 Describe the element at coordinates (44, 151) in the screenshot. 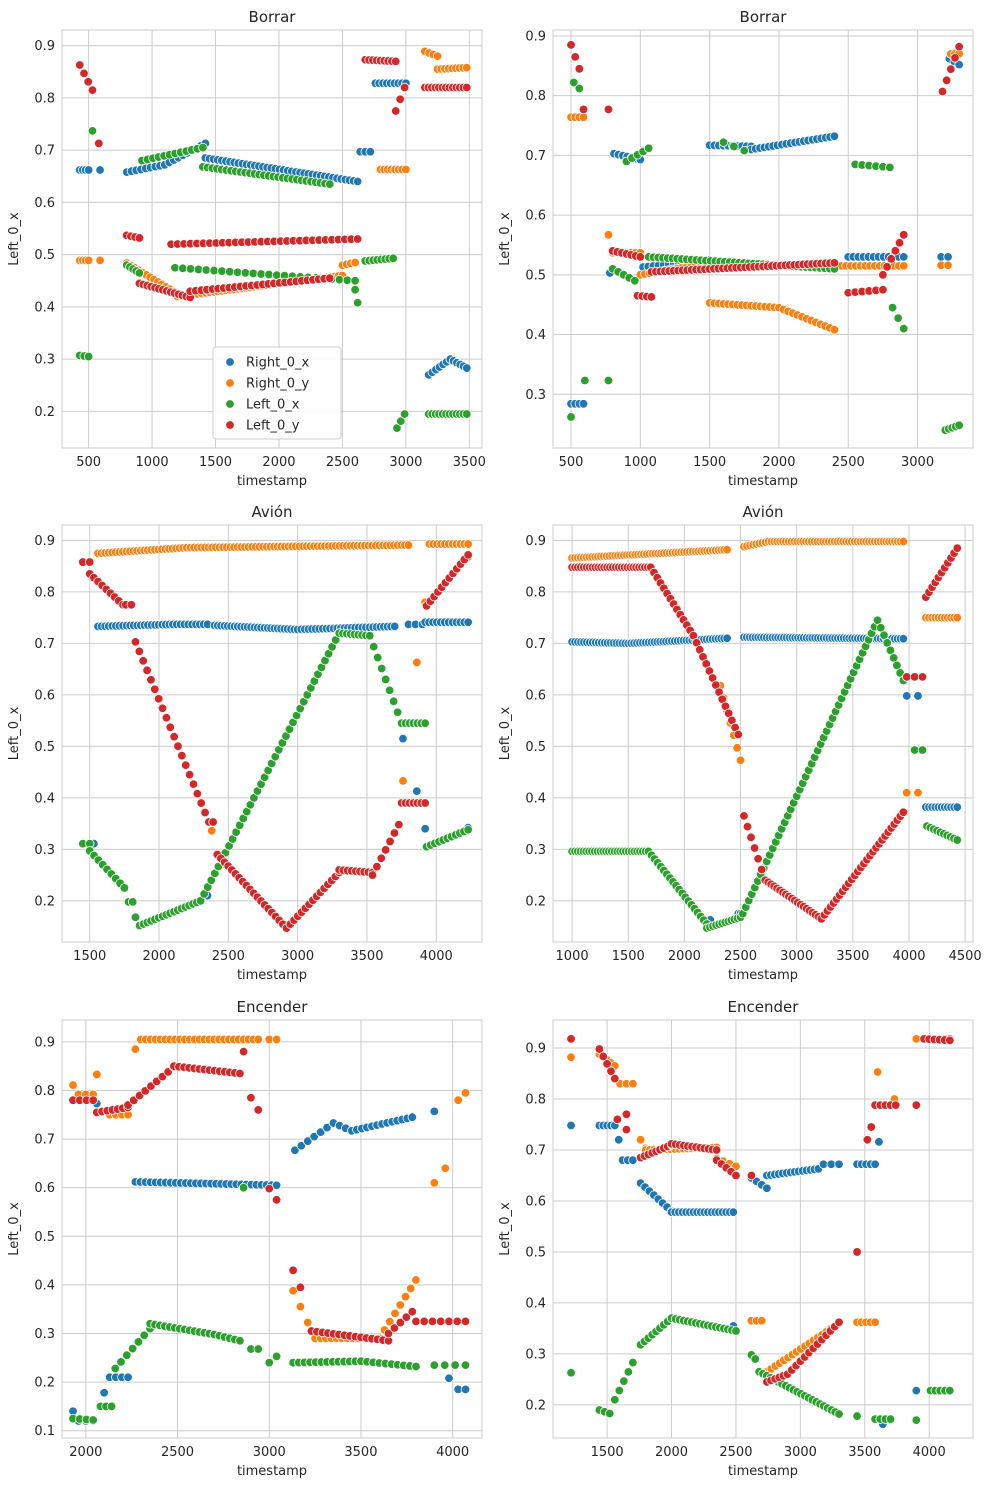

I see `y-tick-label: 0.7` at that location.